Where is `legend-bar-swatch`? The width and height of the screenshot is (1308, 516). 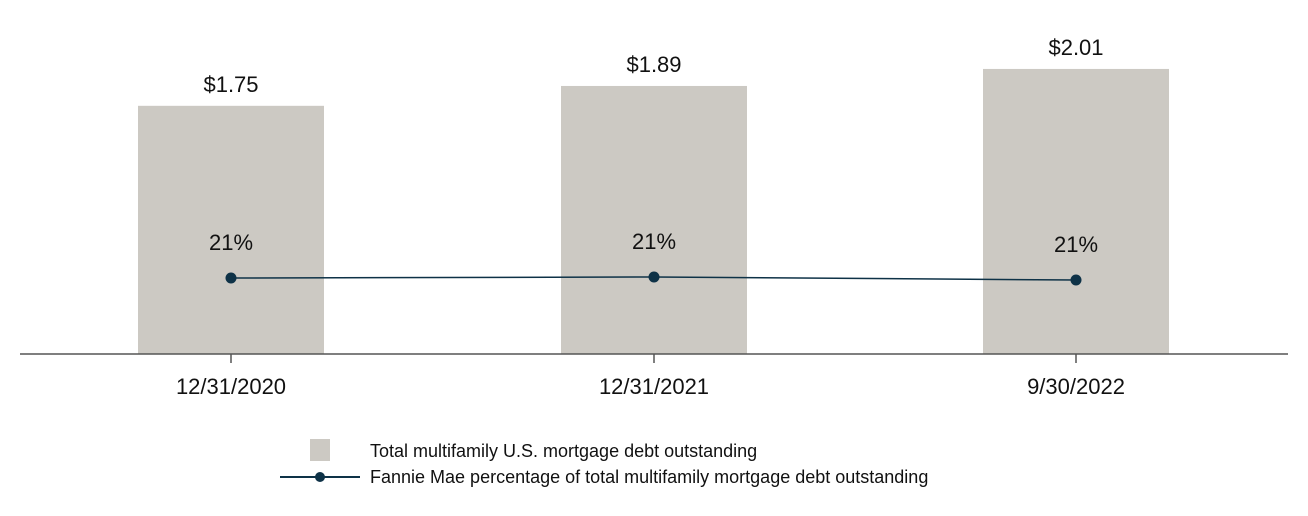 legend-bar-swatch is located at coordinates (320, 451).